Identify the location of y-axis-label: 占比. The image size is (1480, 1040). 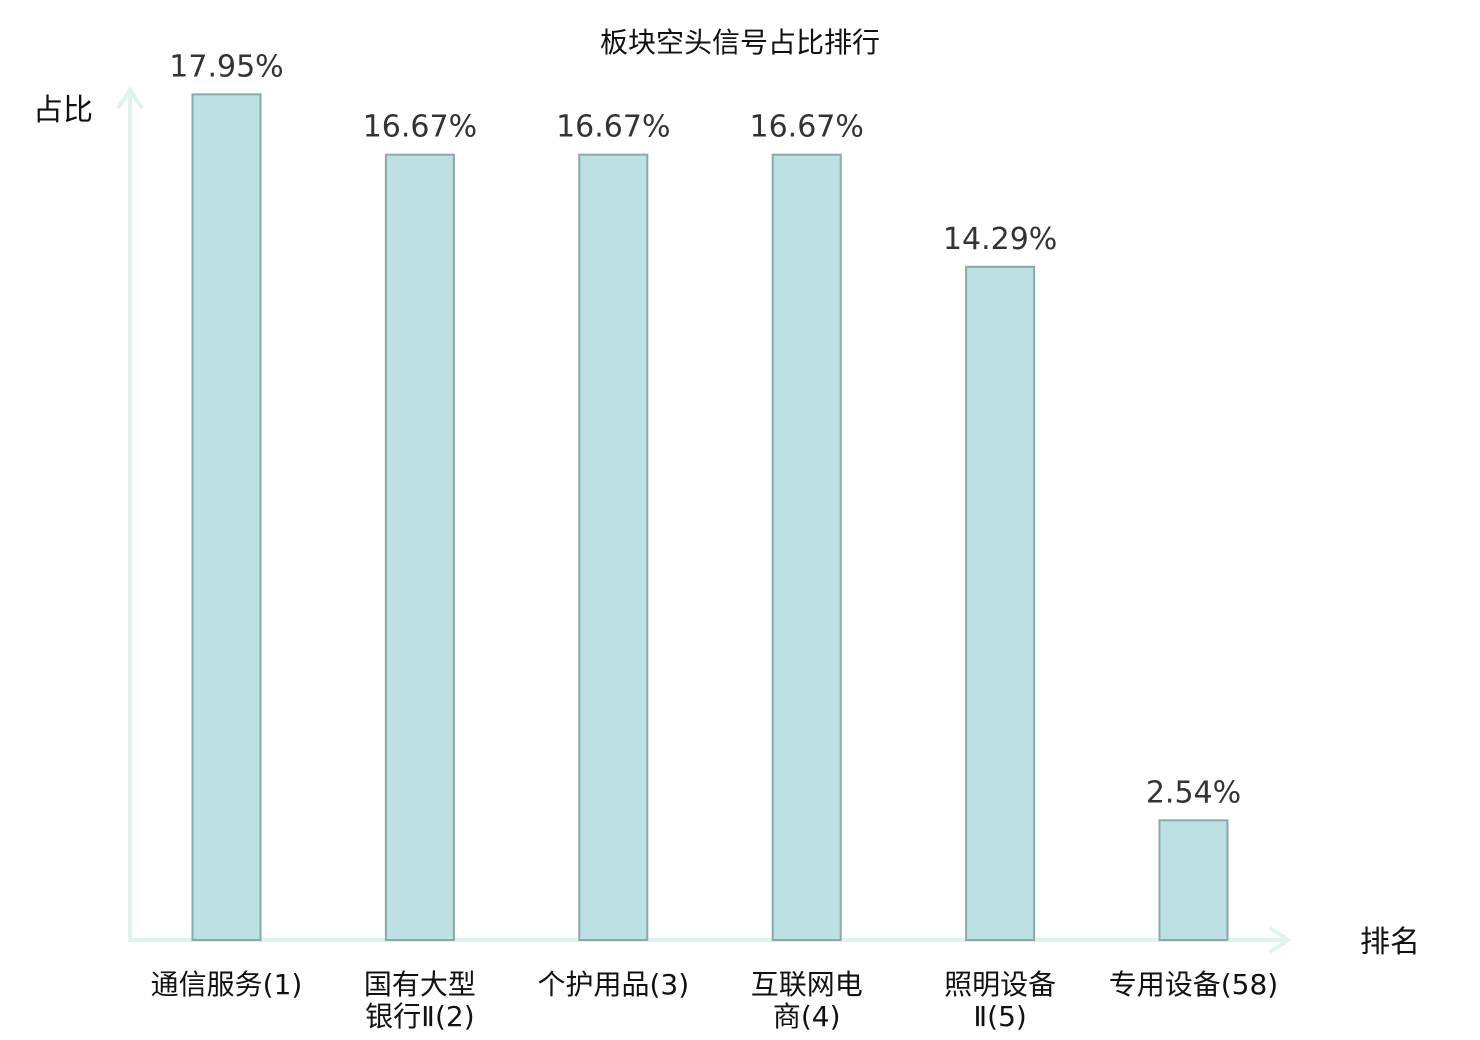
(63, 110).